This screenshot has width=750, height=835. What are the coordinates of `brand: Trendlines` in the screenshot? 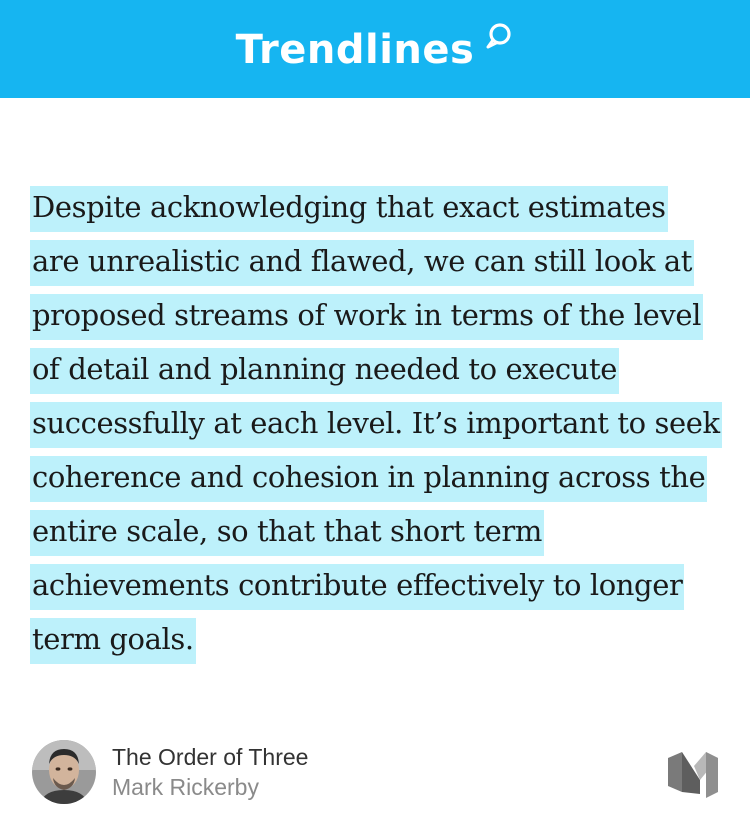 It's located at (375, 48).